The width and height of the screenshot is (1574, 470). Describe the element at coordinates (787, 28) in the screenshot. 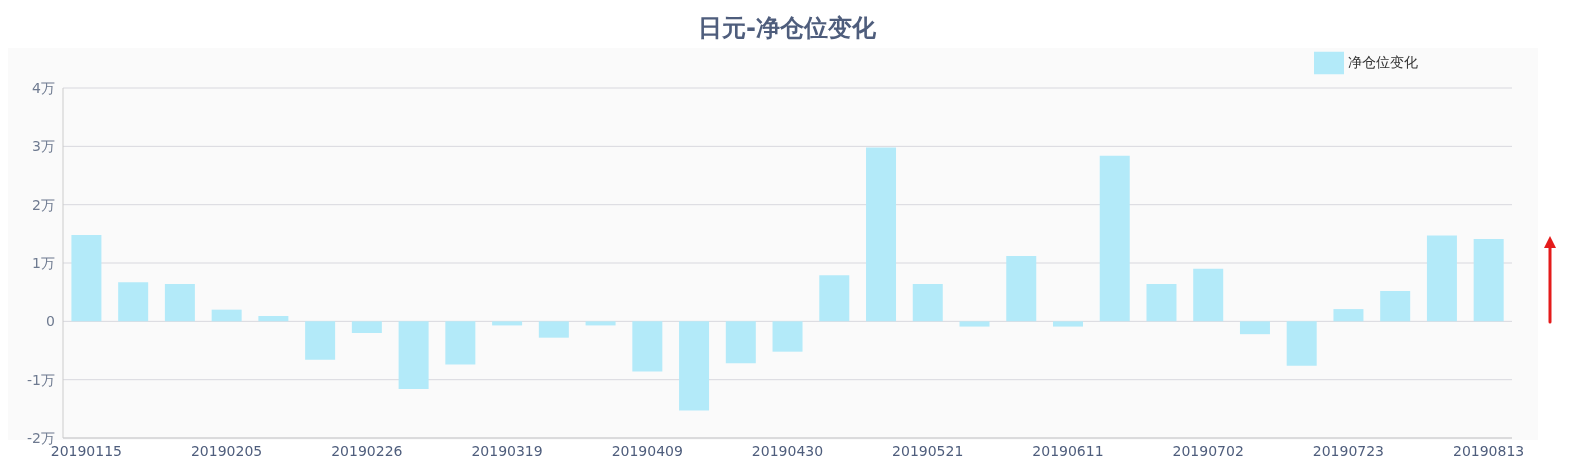

I see `chart-title: 日元-净仓位变化` at that location.